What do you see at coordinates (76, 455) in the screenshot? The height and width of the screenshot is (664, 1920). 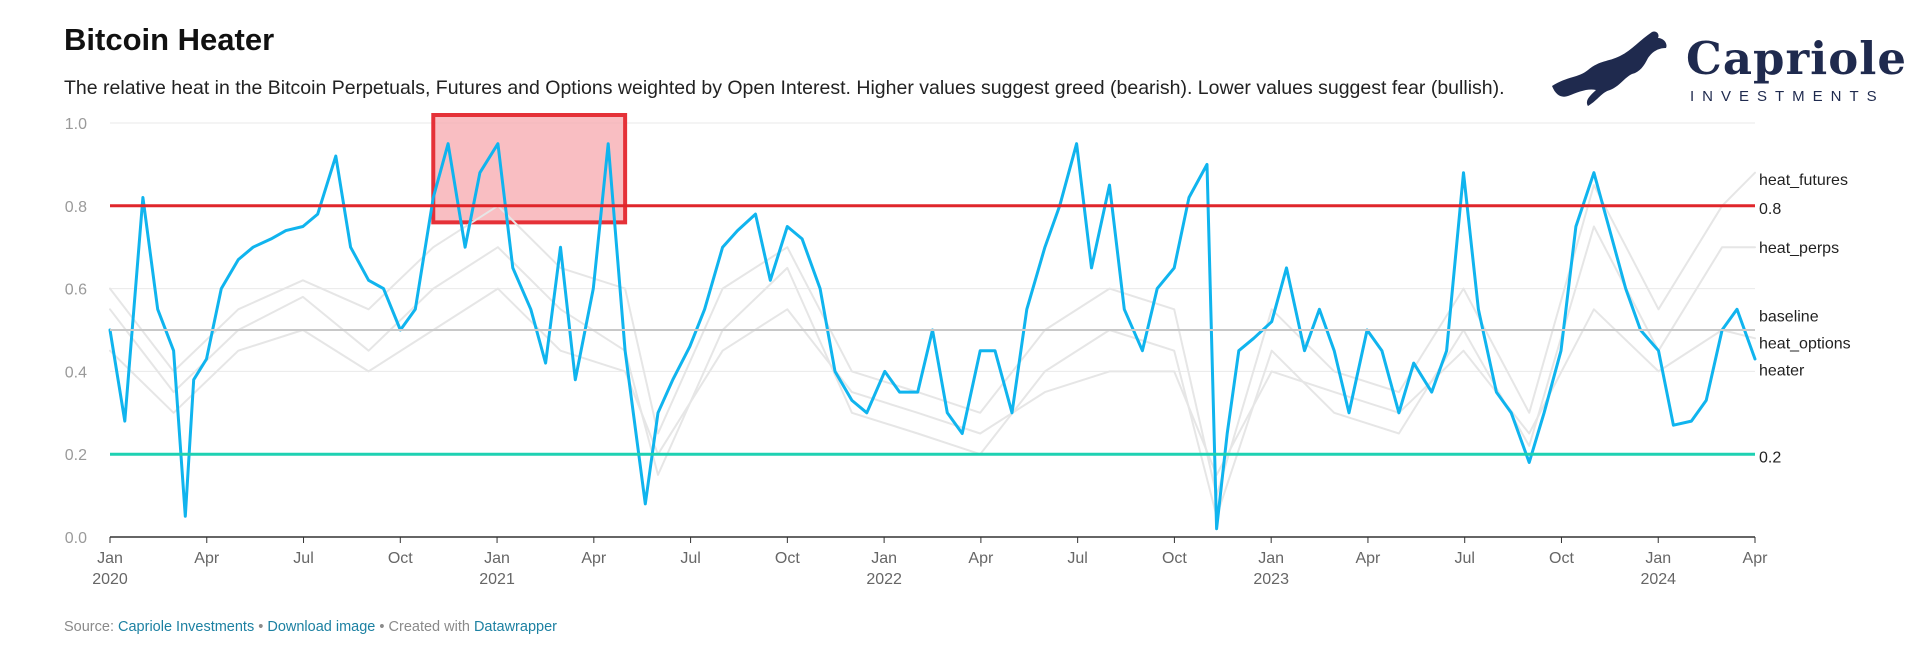 I see `y-tick-label: 0.2` at bounding box center [76, 455].